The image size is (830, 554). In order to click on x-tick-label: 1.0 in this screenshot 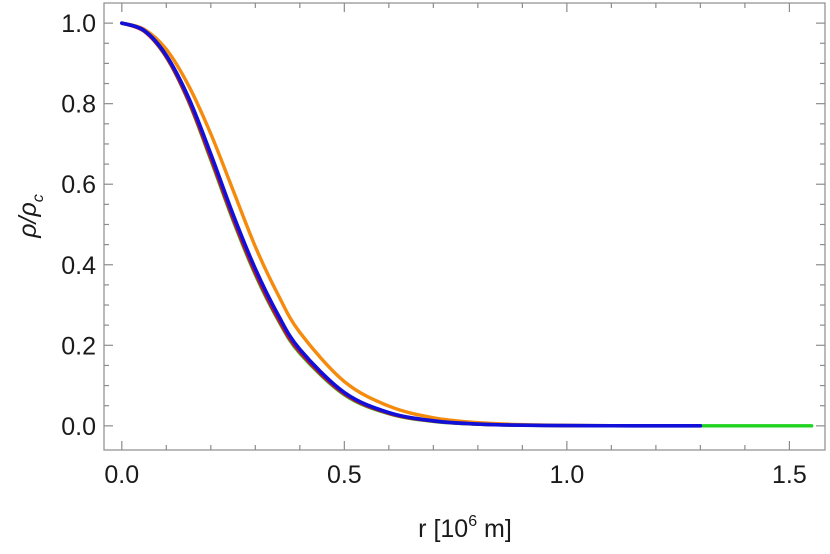, I will do `click(566, 475)`.